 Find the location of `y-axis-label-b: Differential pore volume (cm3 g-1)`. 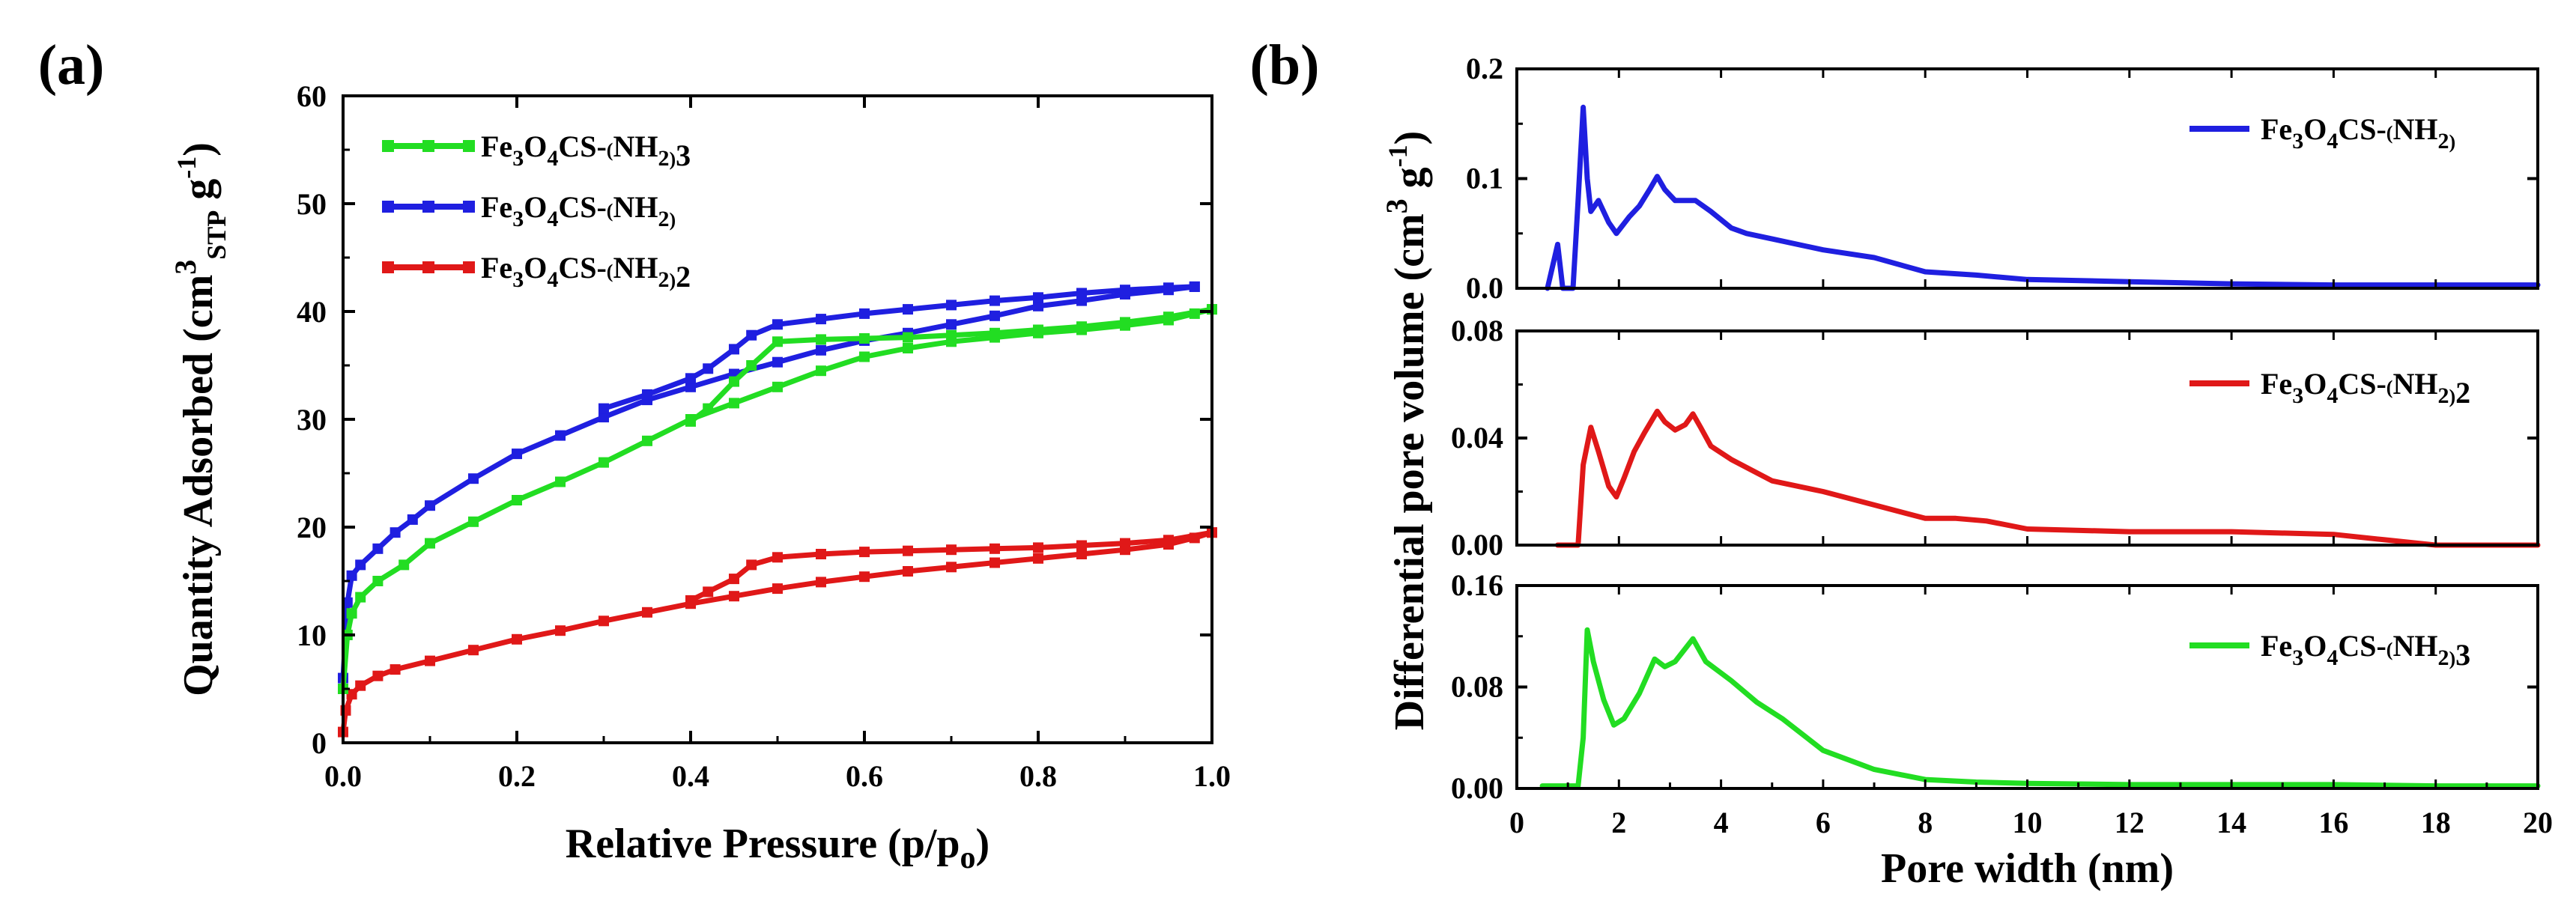

y-axis-label-b: Differential pore volume (cm3 g-1) is located at coordinates (1407, 431).